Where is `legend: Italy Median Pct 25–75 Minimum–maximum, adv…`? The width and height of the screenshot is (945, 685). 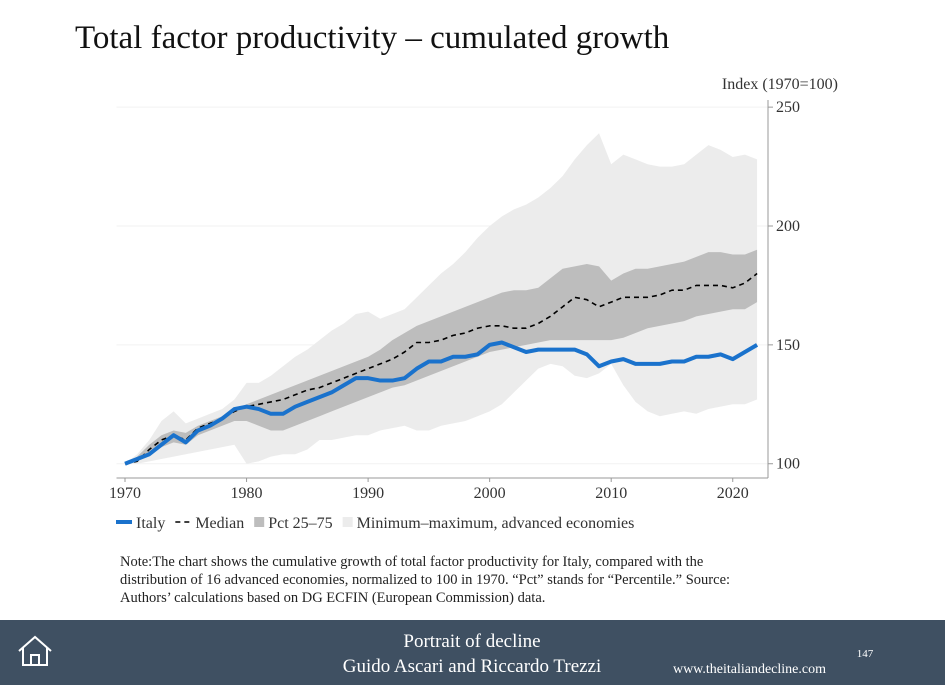 legend: Italy Median Pct 25–75 Minimum–maximum, adv… is located at coordinates (375, 523).